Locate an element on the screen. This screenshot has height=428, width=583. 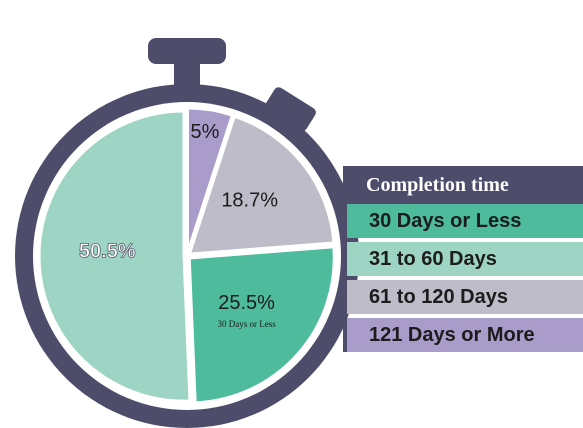
slice-value-label: 5% is located at coordinates (205, 132).